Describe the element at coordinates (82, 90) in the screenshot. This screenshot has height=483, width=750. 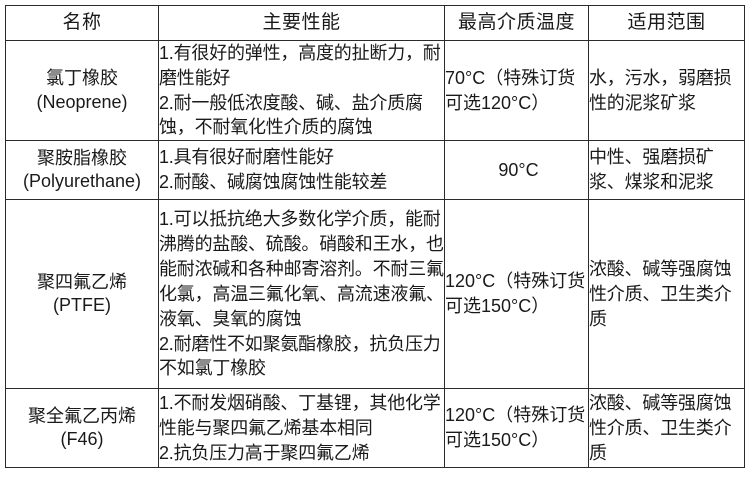
I see `cell-material-name: 氯丁橡胶 (Neoprene)` at that location.